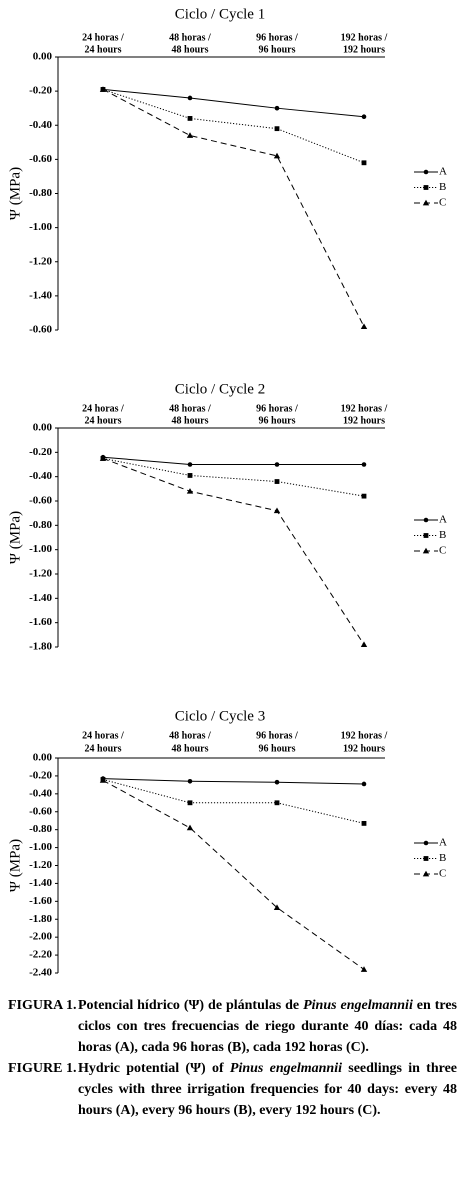 The height and width of the screenshot is (1185, 463). I want to click on y-tick-label: -2.40, so click(40, 973).